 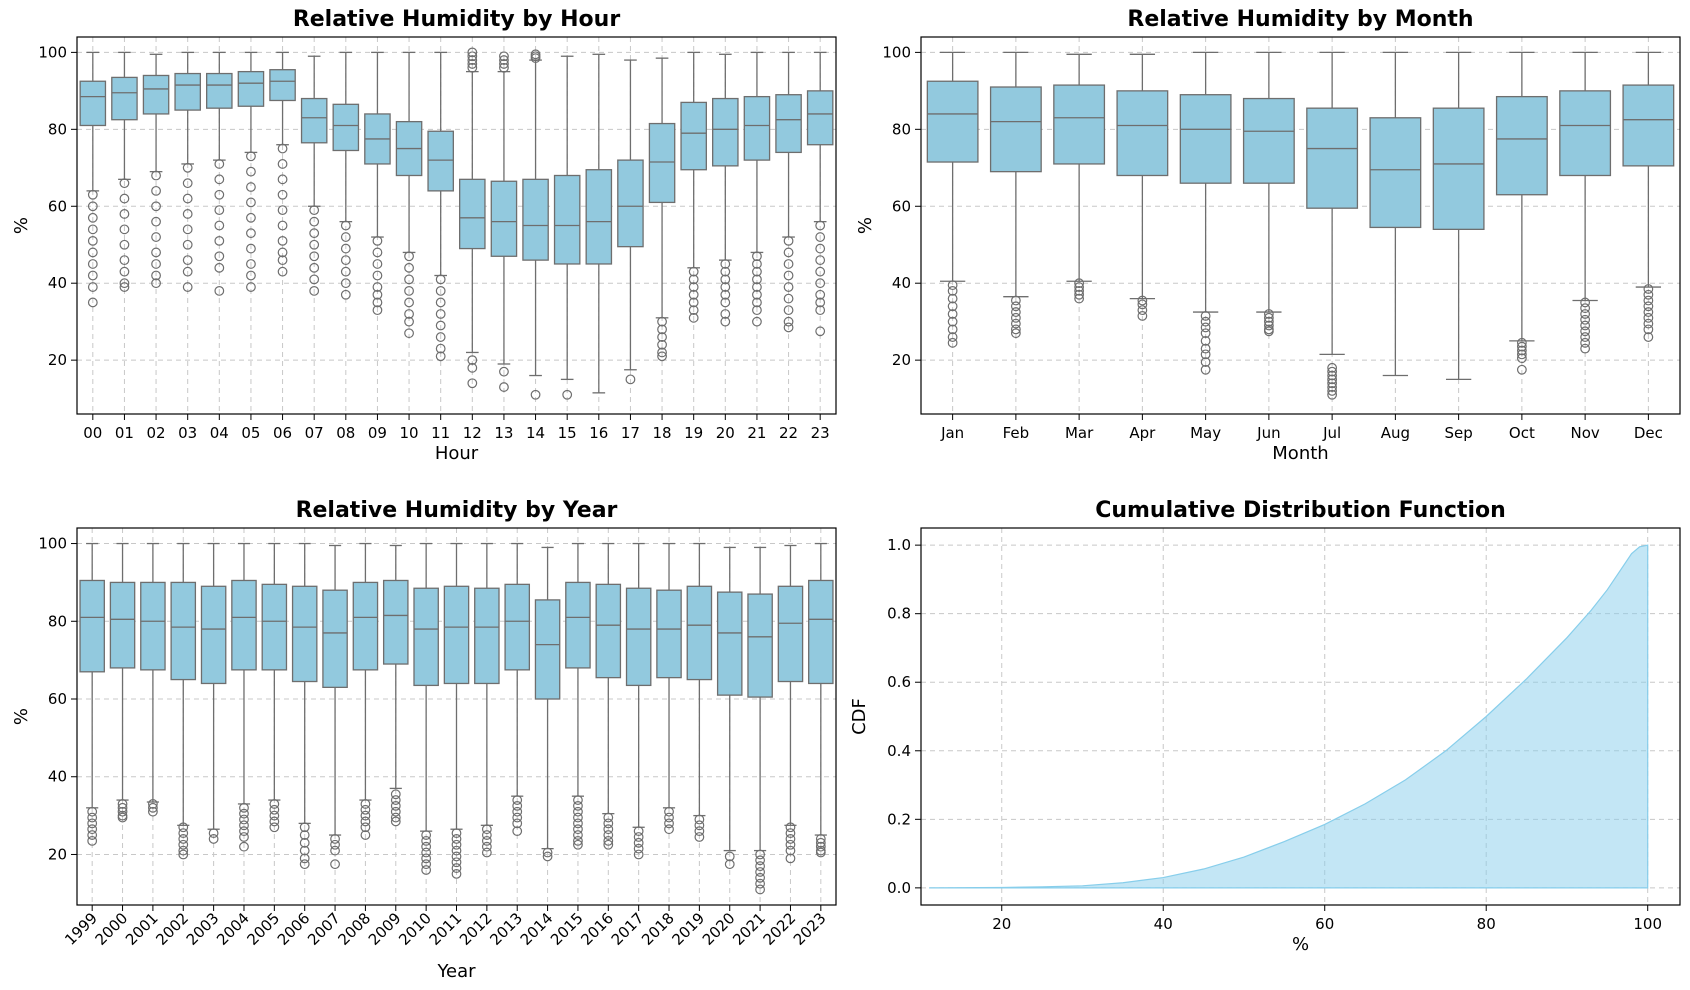 I want to click on y-tick-label: 40, so click(x=57, y=777).